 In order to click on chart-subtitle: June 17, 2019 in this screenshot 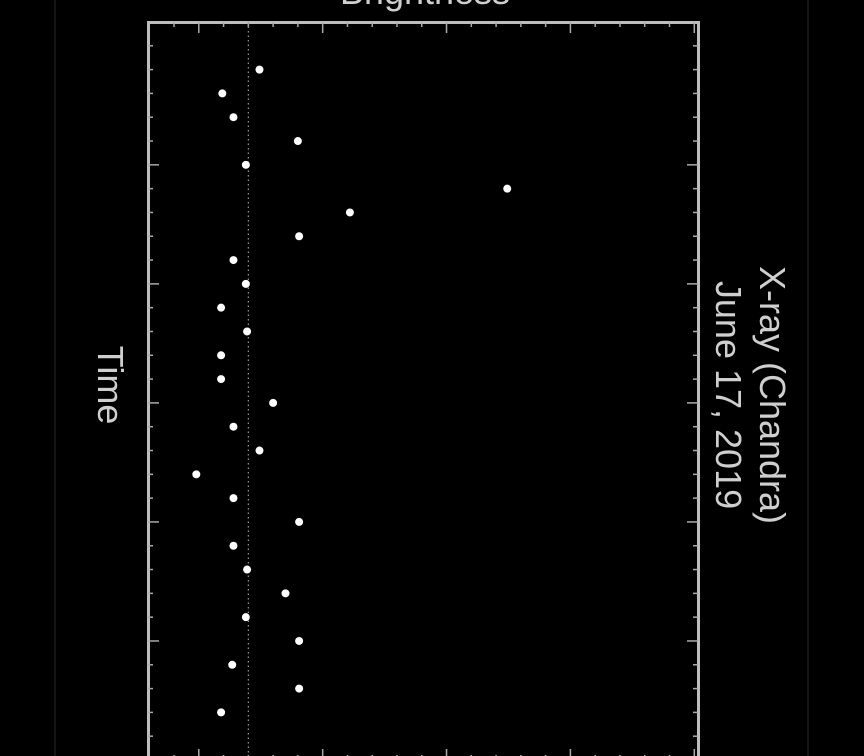, I will do `click(728, 395)`.